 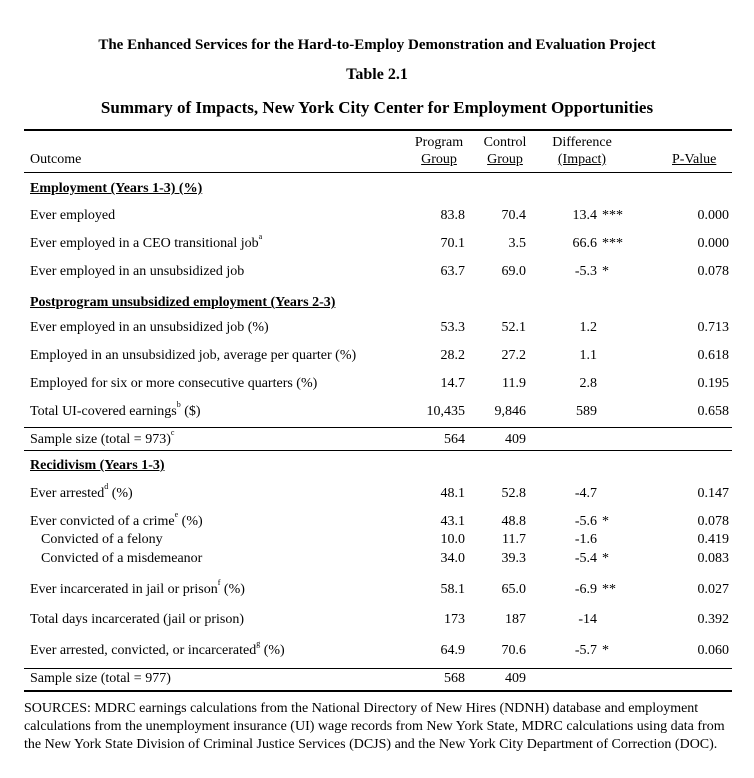 What do you see at coordinates (713, 539) in the screenshot?
I see `p-value: 0.419` at bounding box center [713, 539].